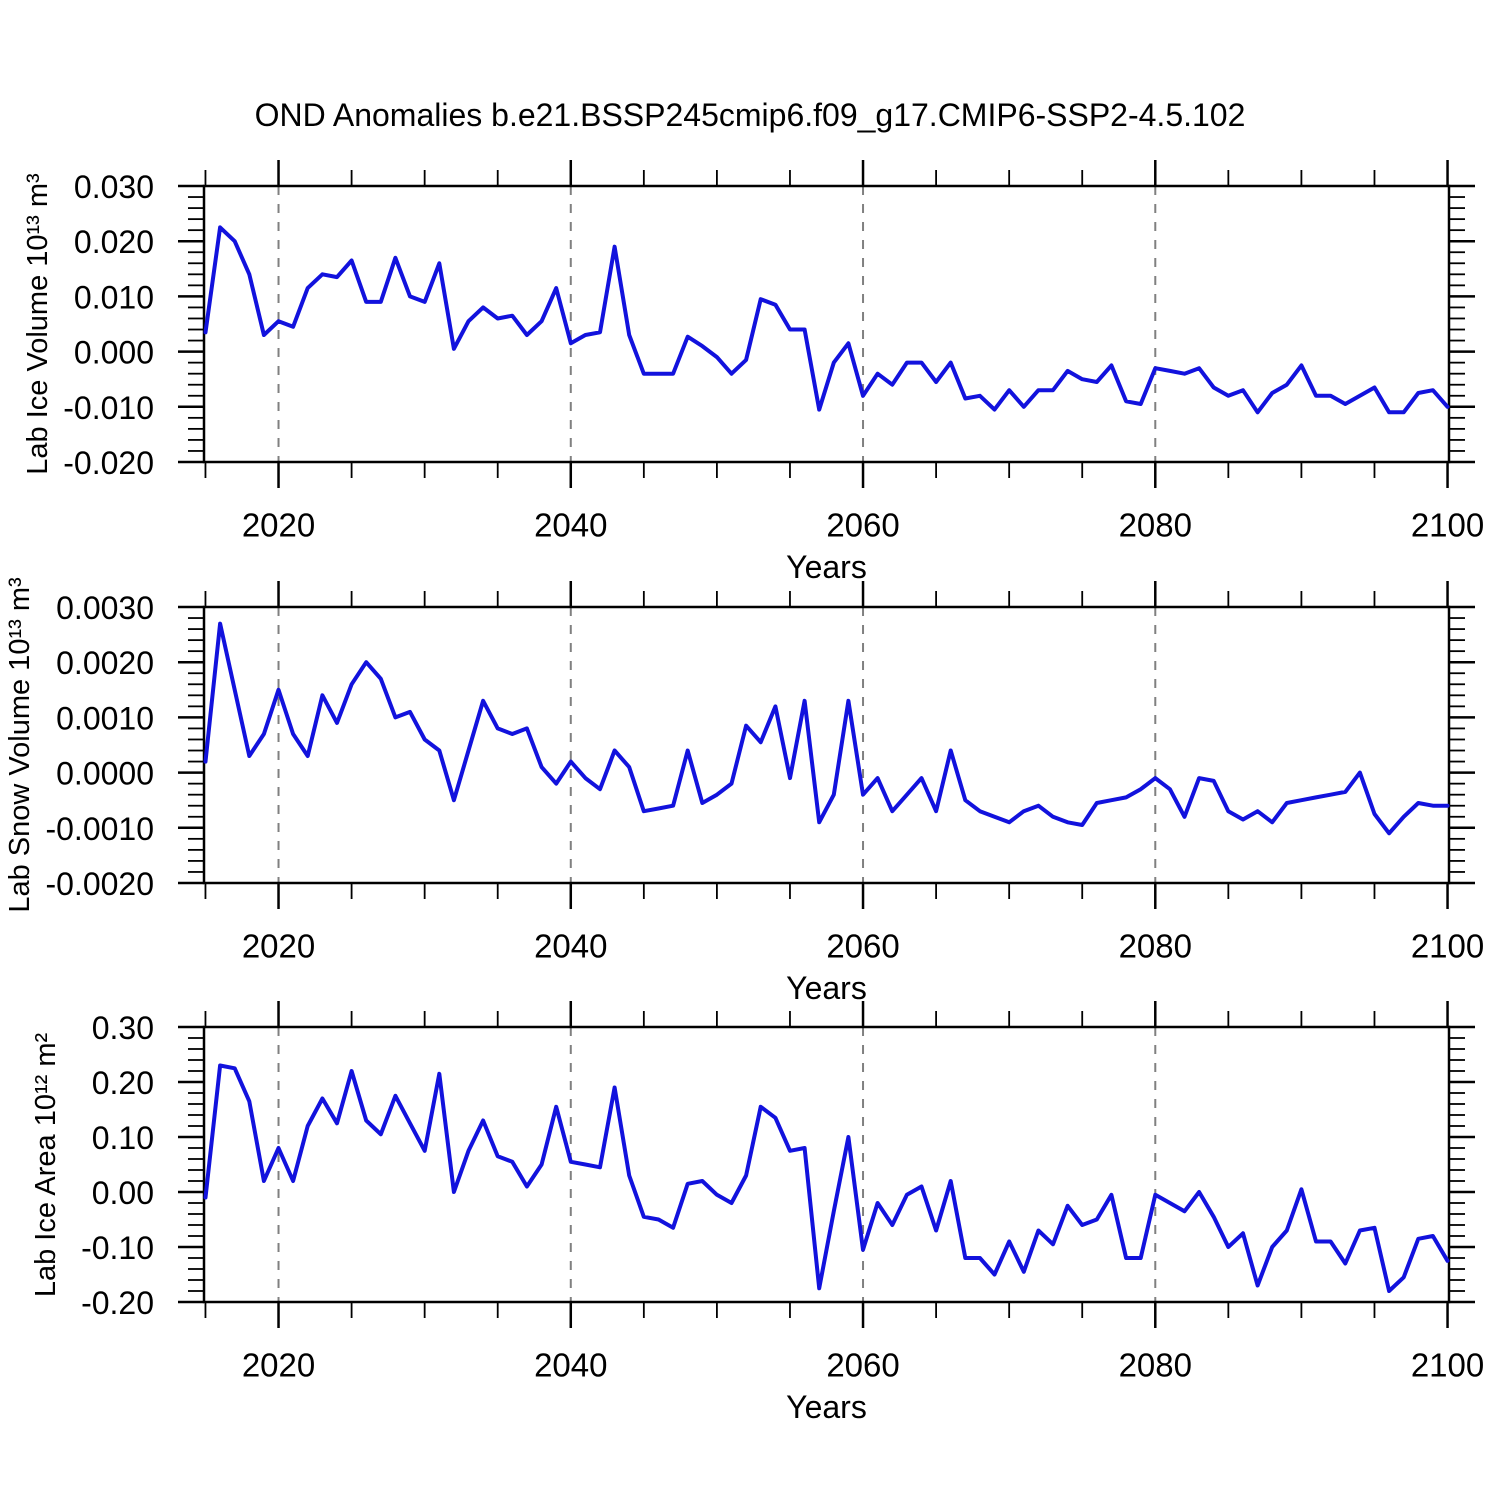 This screenshot has width=1500, height=1500. Describe the element at coordinates (123, 1028) in the screenshot. I see `y-tick-label: 0.30` at that location.